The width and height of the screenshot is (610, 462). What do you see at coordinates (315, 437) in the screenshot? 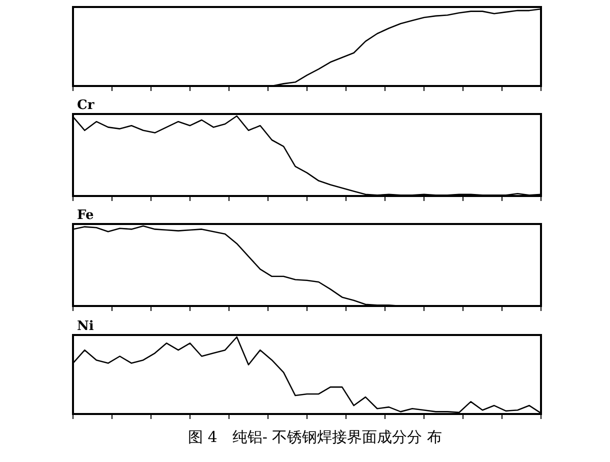
I see `caption: 图 4 纯铝- 不锈钢焊接界面成分分 布` at bounding box center [315, 437].